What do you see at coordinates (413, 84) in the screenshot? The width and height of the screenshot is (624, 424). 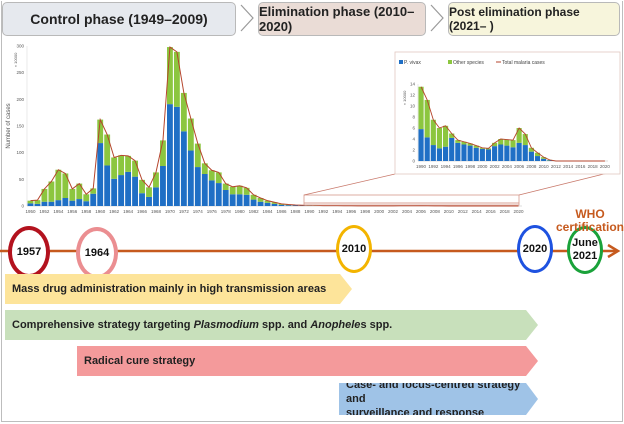 I see `y-tick-label: 14` at bounding box center [413, 84].